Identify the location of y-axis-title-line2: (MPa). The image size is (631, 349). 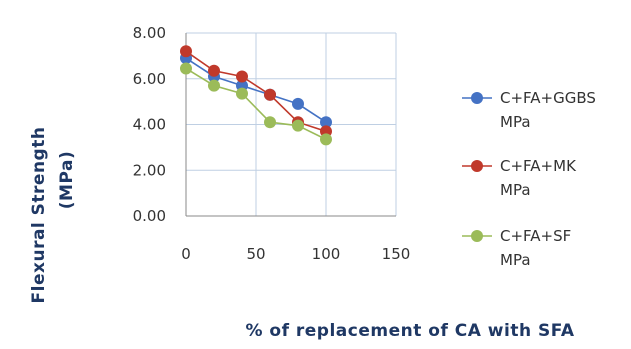
(67, 180).